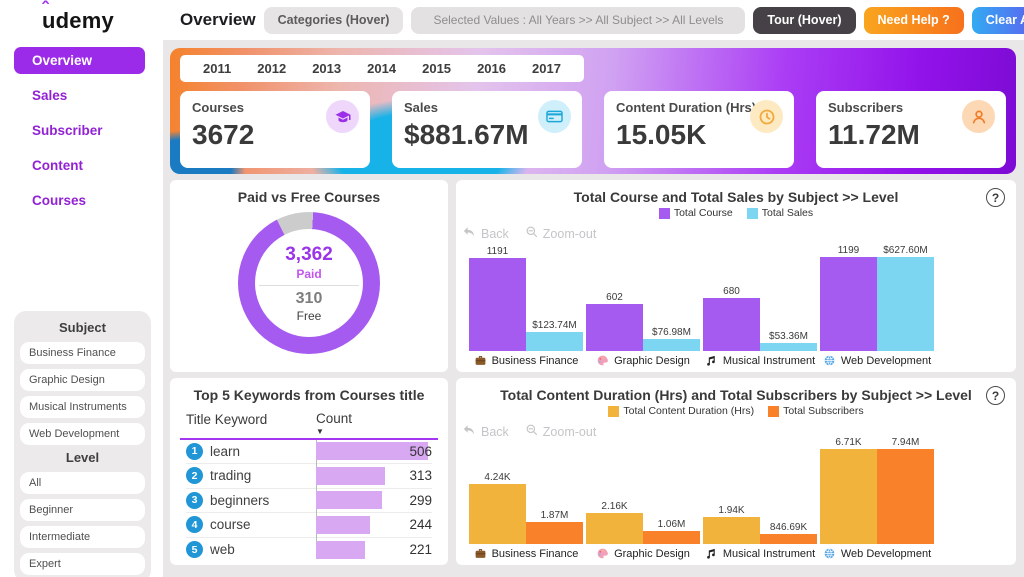  I want to click on year-tab-2012: 2012, so click(272, 68).